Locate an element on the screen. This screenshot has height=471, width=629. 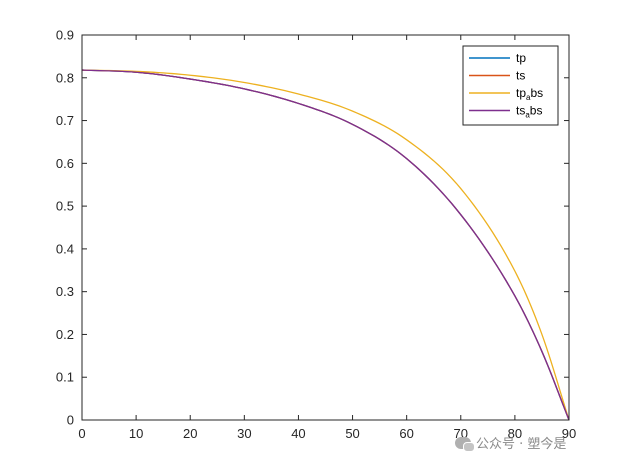
x-tick-label: 80 is located at coordinates (515, 433).